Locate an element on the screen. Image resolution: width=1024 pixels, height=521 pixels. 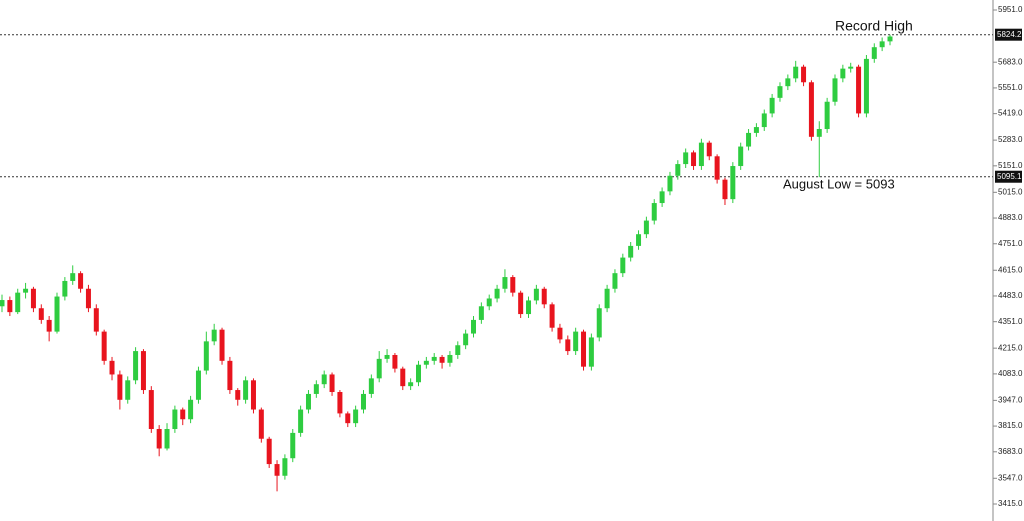
y-tick-label: 4215.0 is located at coordinates (1010, 347).